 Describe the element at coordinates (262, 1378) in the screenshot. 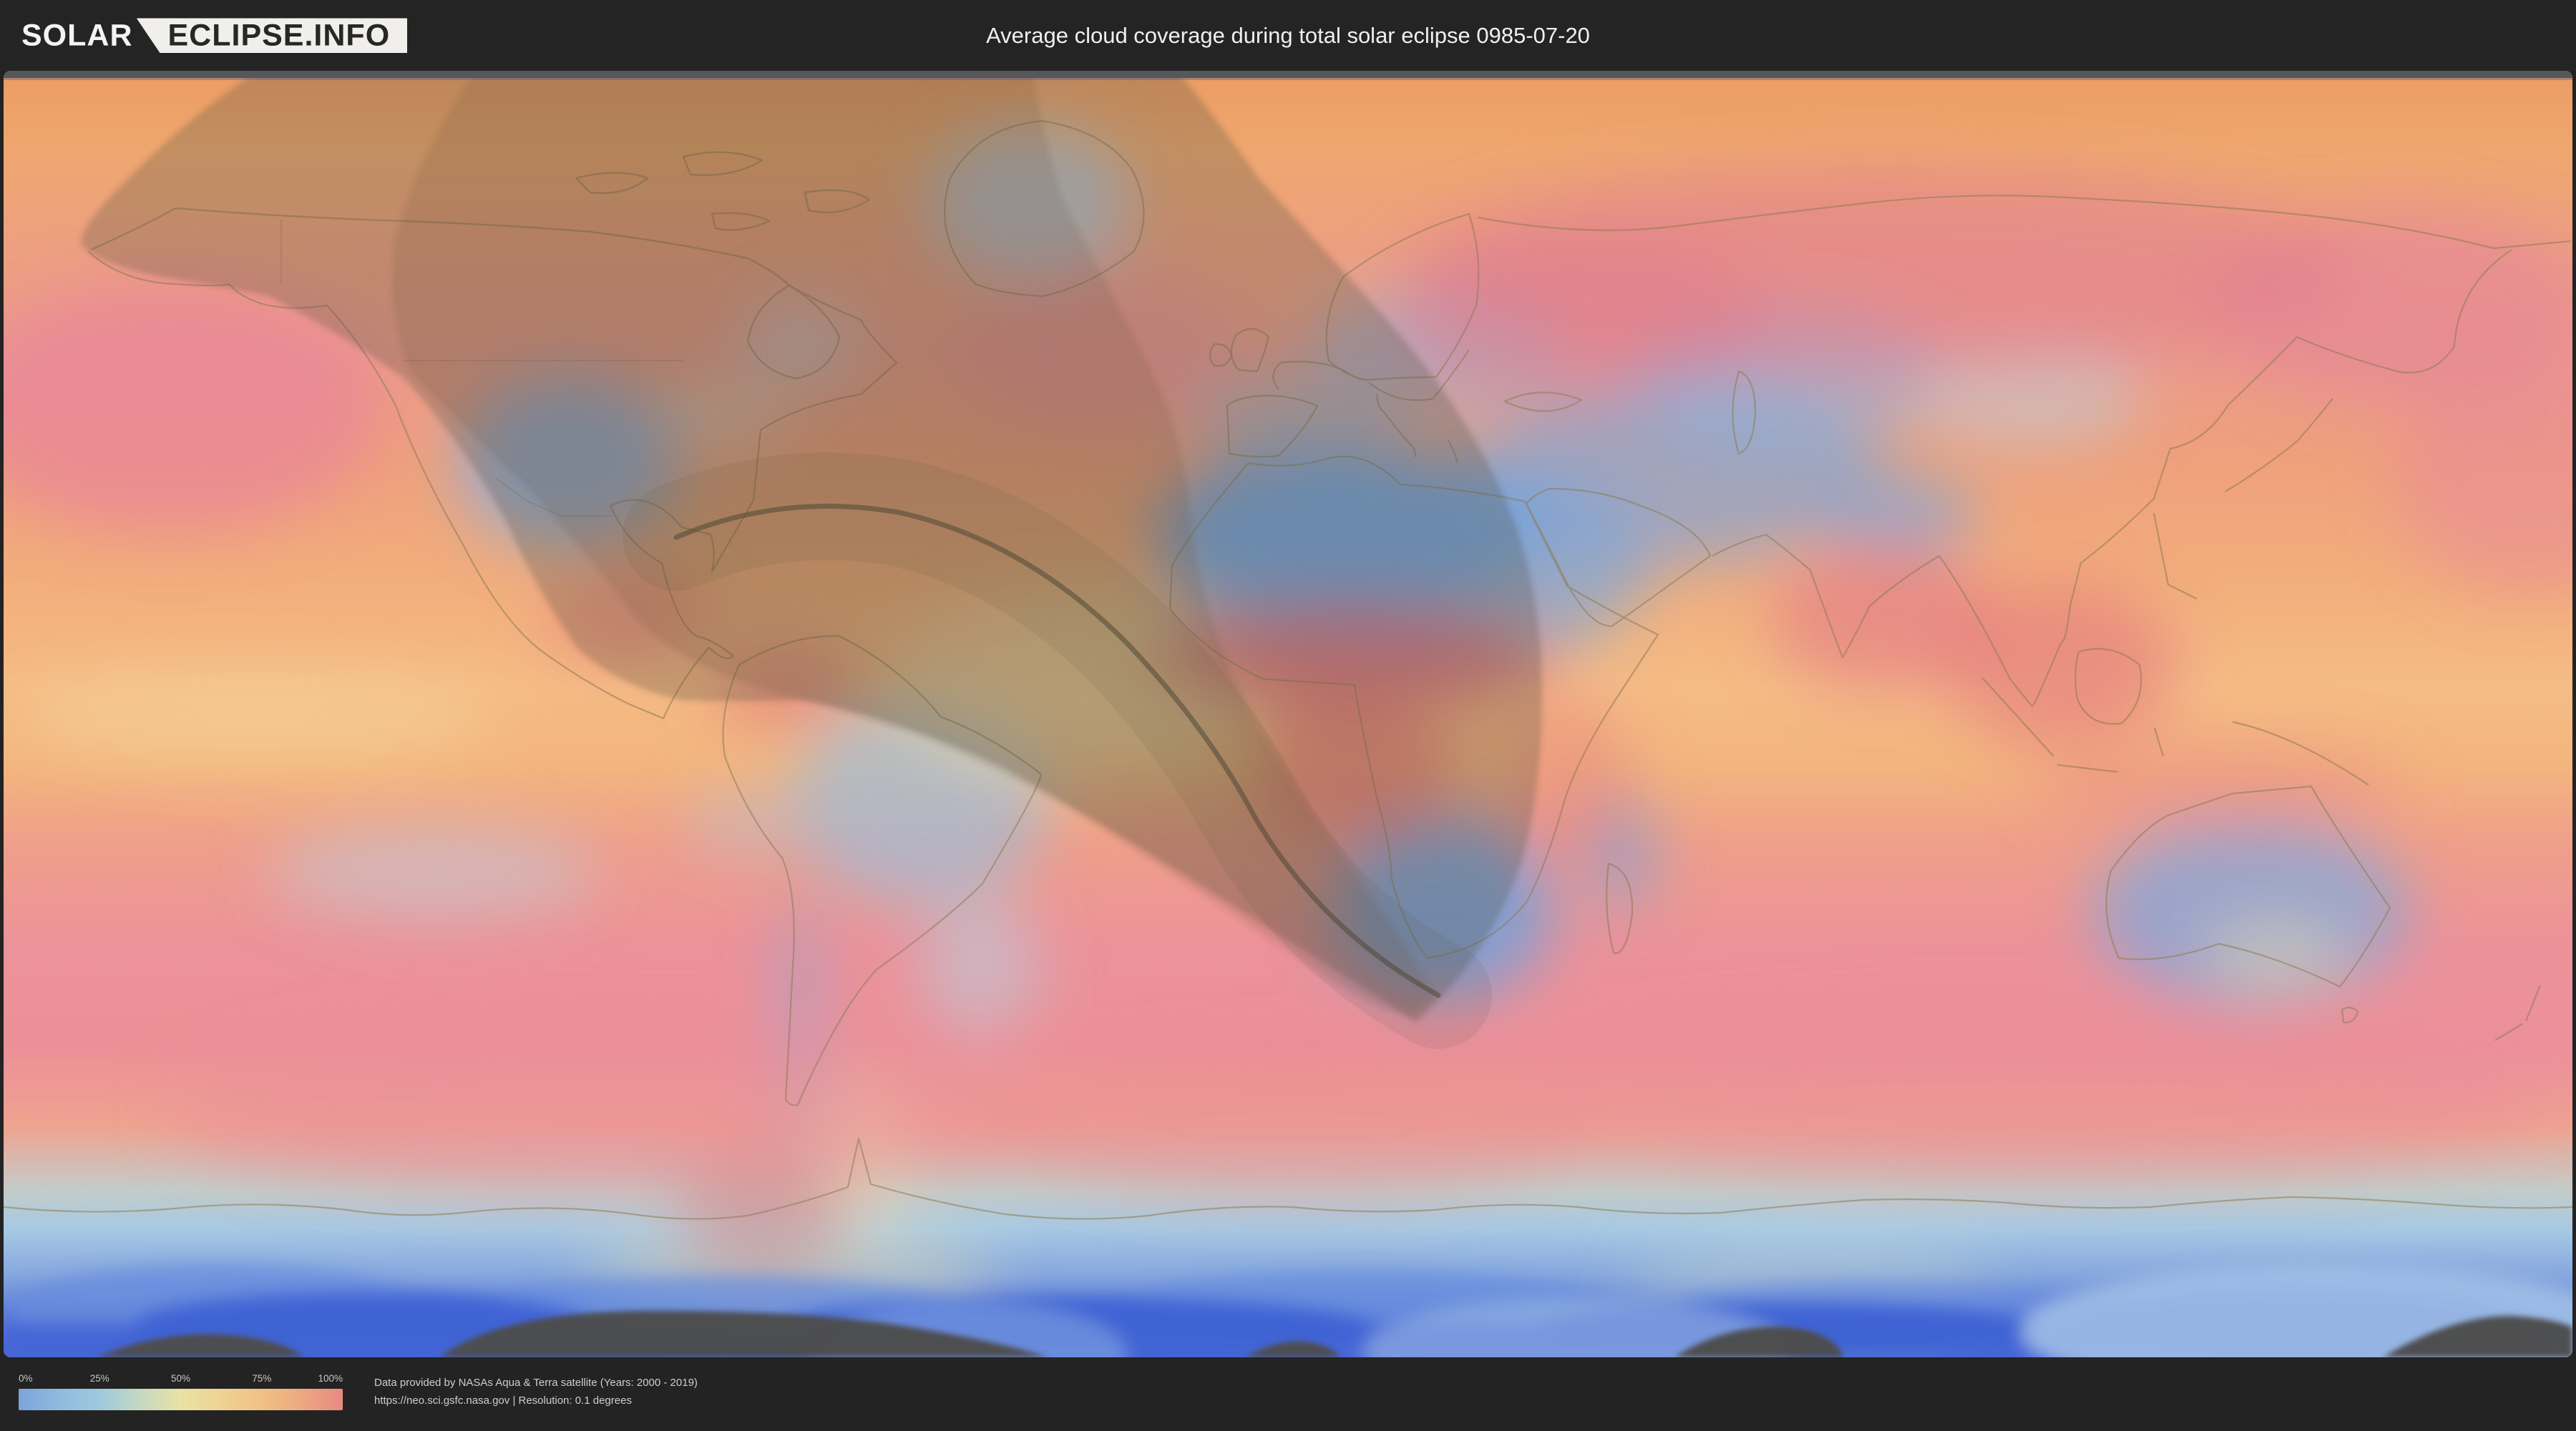

I see `legend-tick-75: 75%` at that location.